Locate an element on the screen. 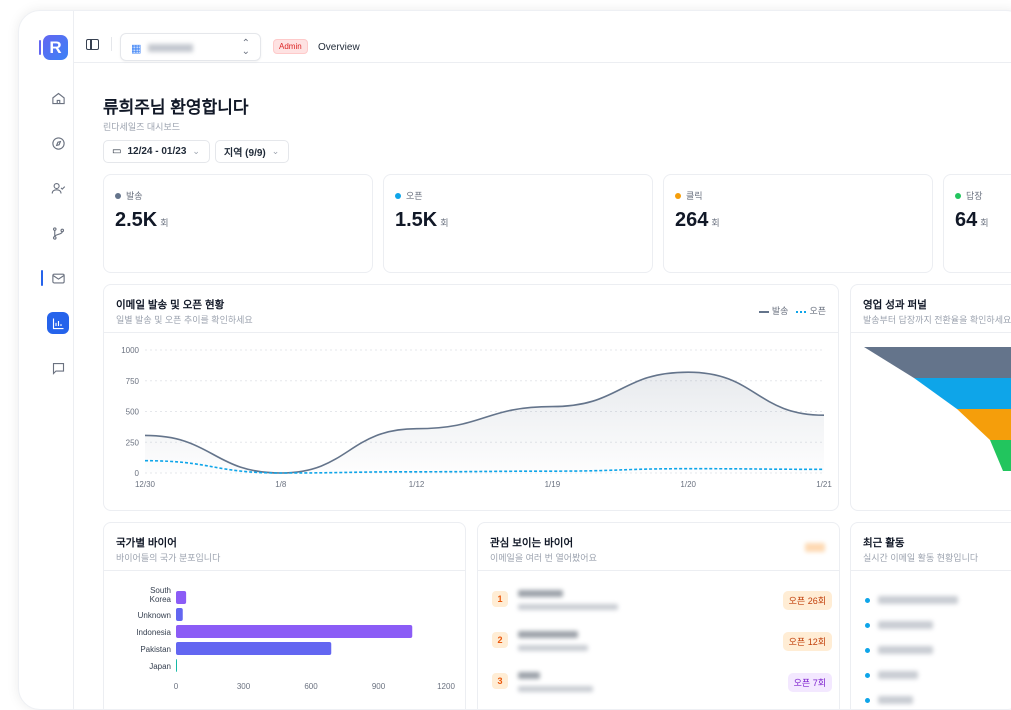 This screenshot has height=710, width=1011. stat-value: 2.5K 회 is located at coordinates (142, 220).